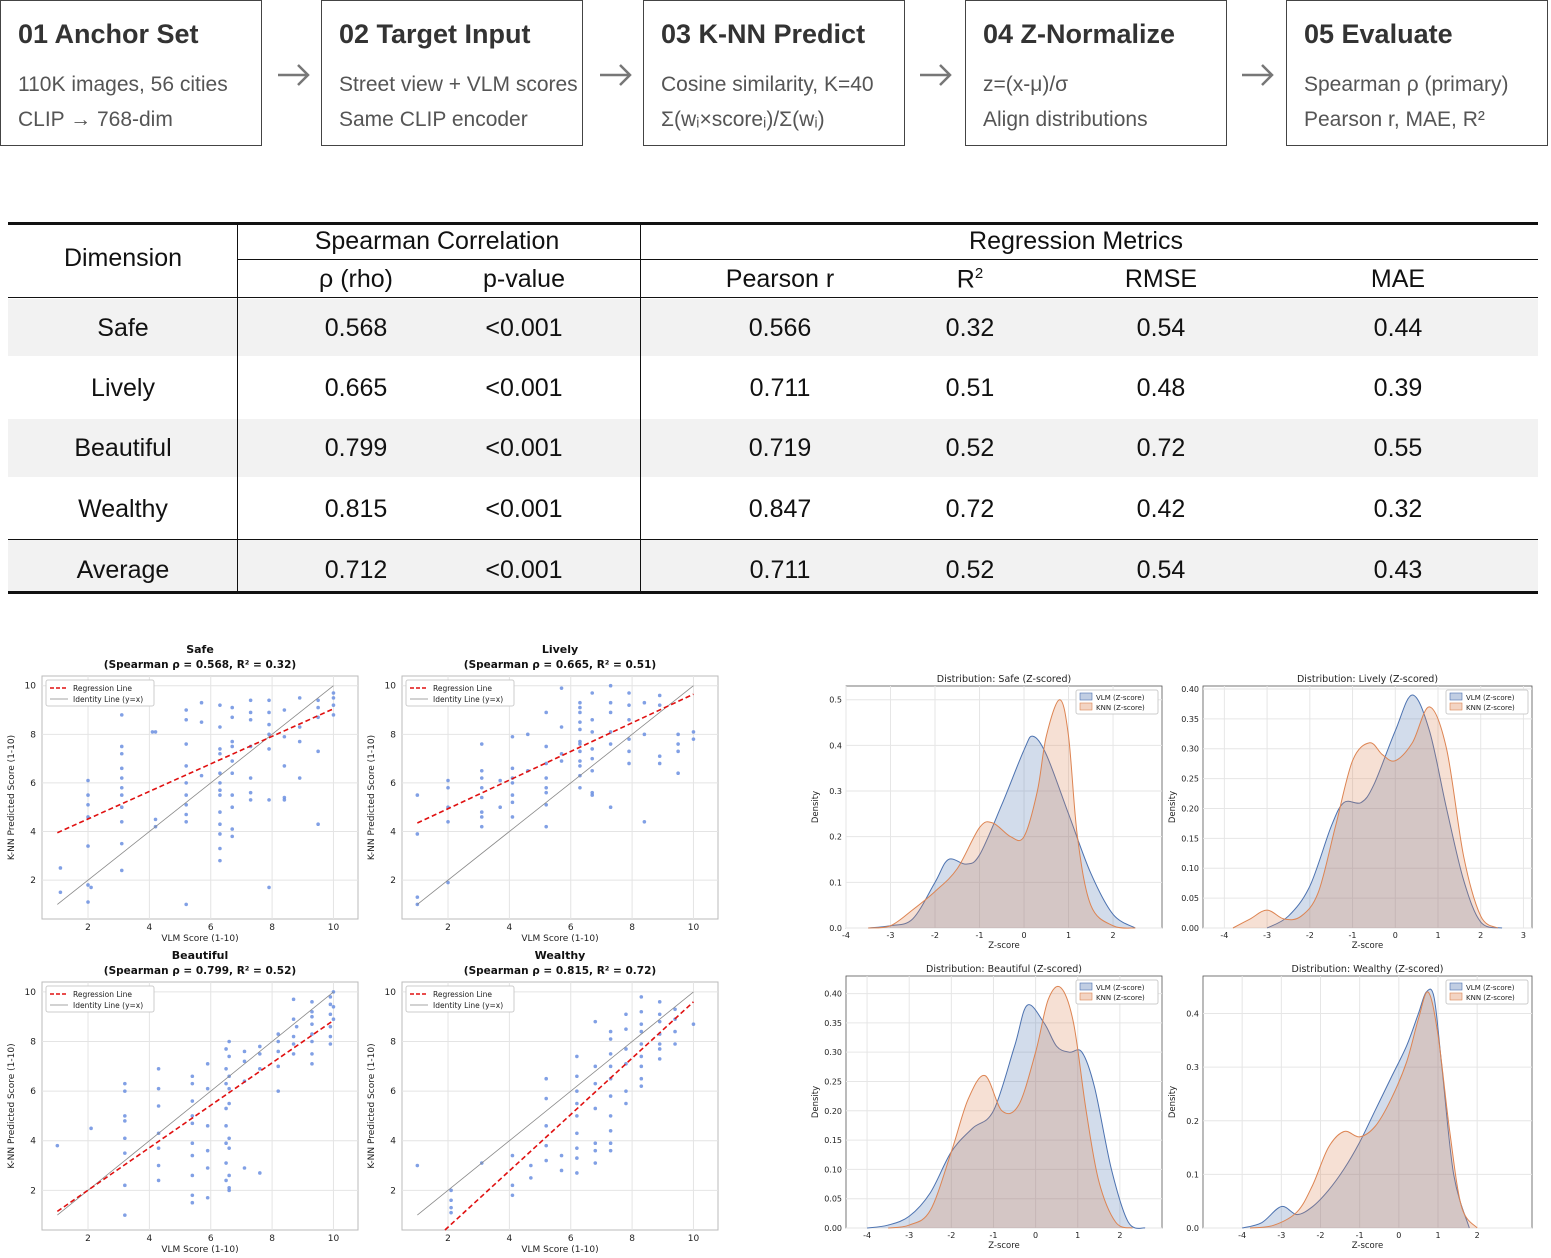 The width and height of the screenshot is (1551, 1258). I want to click on x-tick-label: -4, so click(867, 1235).